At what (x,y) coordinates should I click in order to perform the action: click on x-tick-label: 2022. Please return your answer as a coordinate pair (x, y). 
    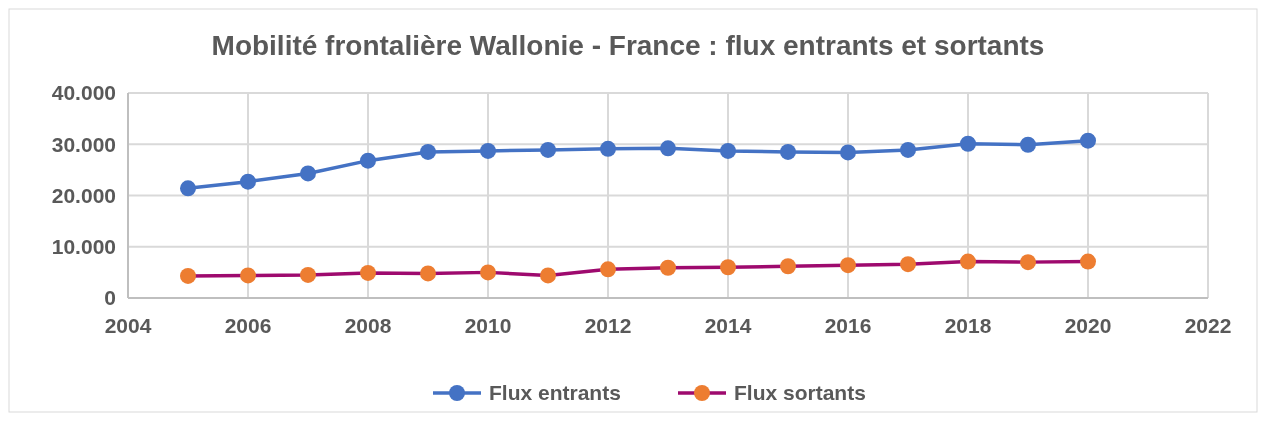
    Looking at the image, I should click on (1208, 325).